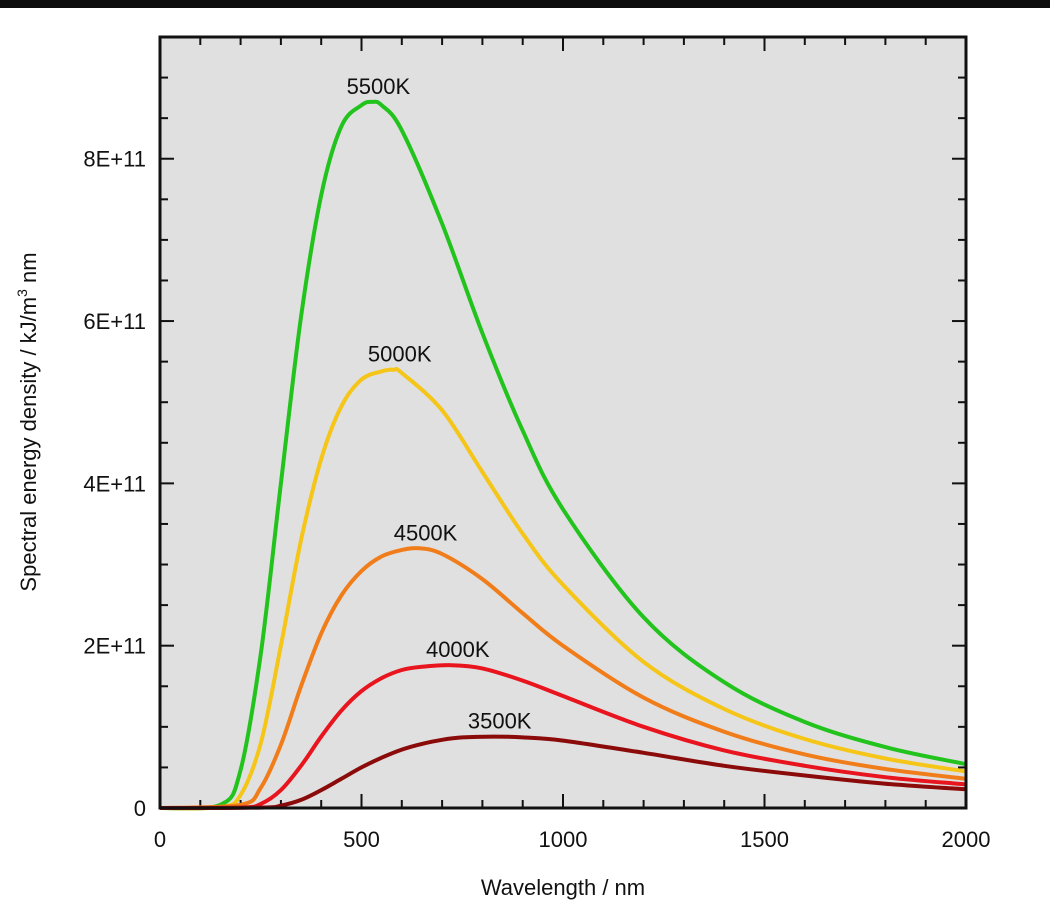 This screenshot has width=1050, height=909. I want to click on y-tick-label: 4E+11, so click(114, 483).